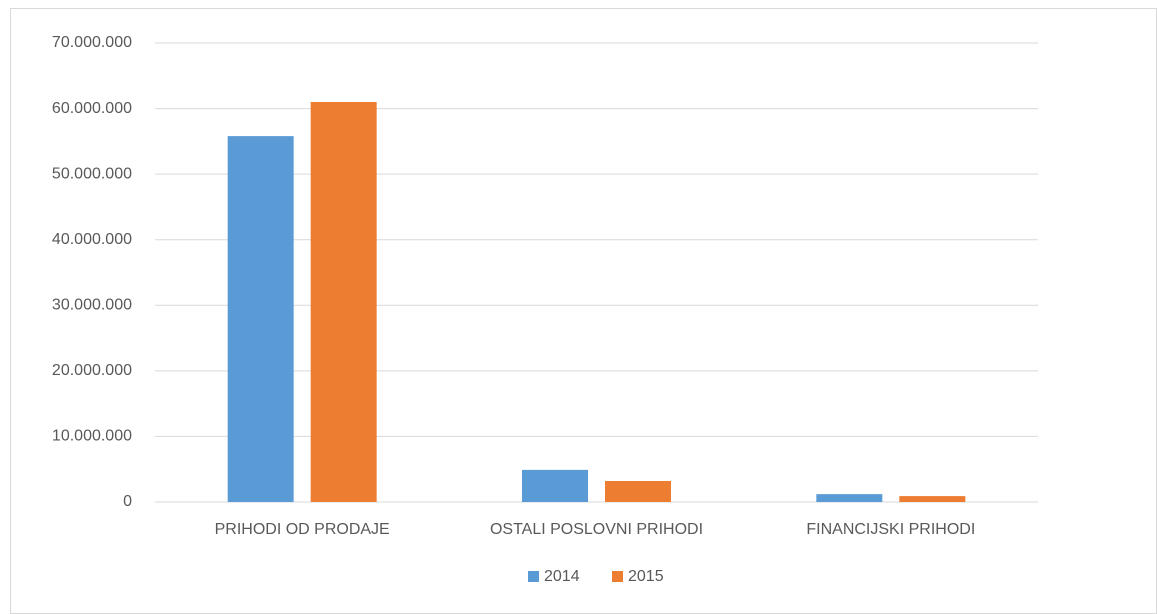 The height and width of the screenshot is (614, 1157). What do you see at coordinates (562, 576) in the screenshot?
I see `legend-label: 2014` at bounding box center [562, 576].